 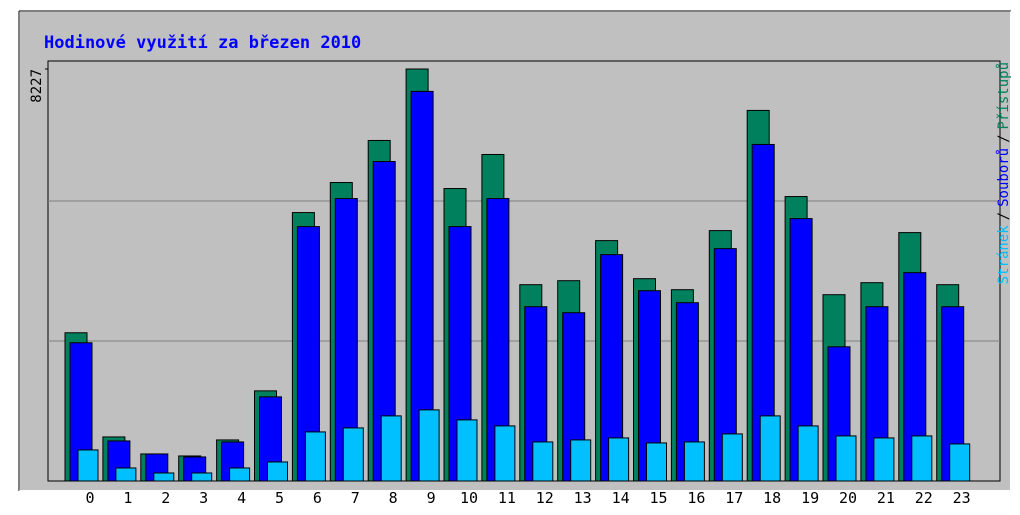 I want to click on x-tick-label: 14, so click(x=621, y=498).